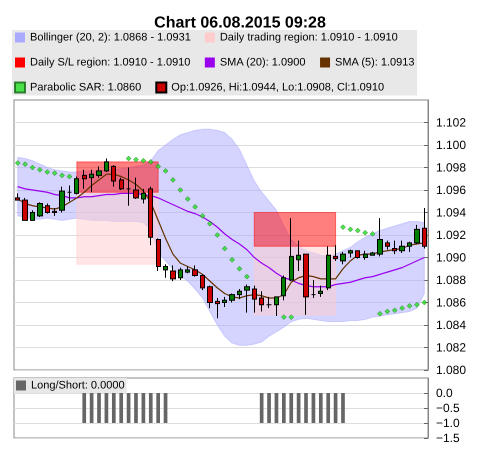 The image size is (480, 457). Describe the element at coordinates (277, 88) in the screenshot. I see `legend-label: Op:1.0926, Hi:1.0944, Lo:1.0908, Cl:1.0910` at that location.